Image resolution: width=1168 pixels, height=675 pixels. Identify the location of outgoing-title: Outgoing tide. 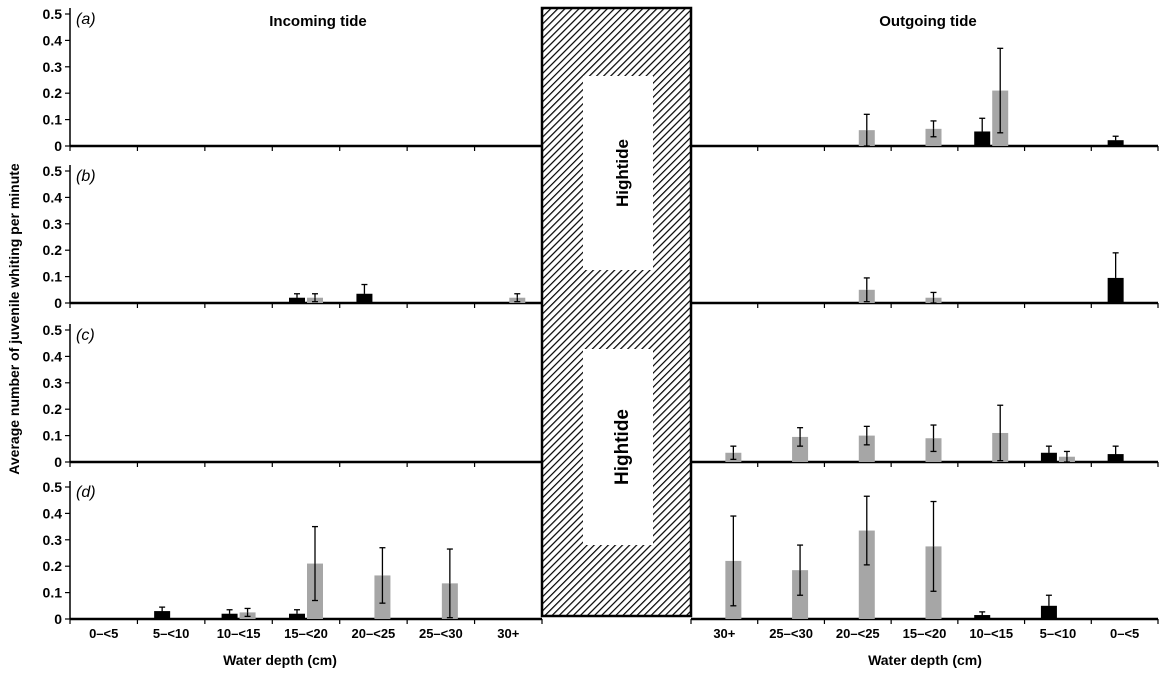
(927, 21).